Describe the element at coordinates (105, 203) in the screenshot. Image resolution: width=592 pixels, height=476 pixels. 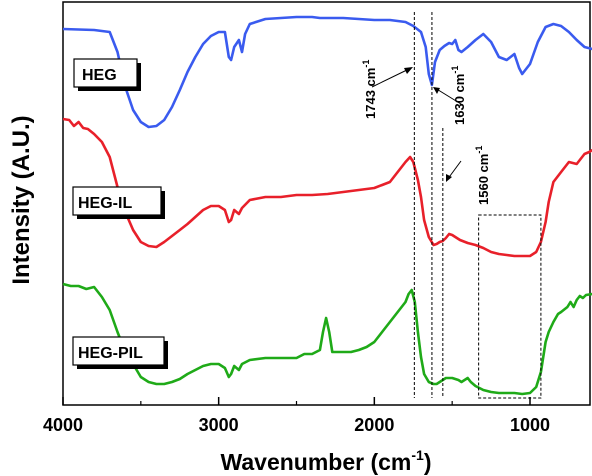
I see `label-heg-il-text: HEG-IL` at that location.